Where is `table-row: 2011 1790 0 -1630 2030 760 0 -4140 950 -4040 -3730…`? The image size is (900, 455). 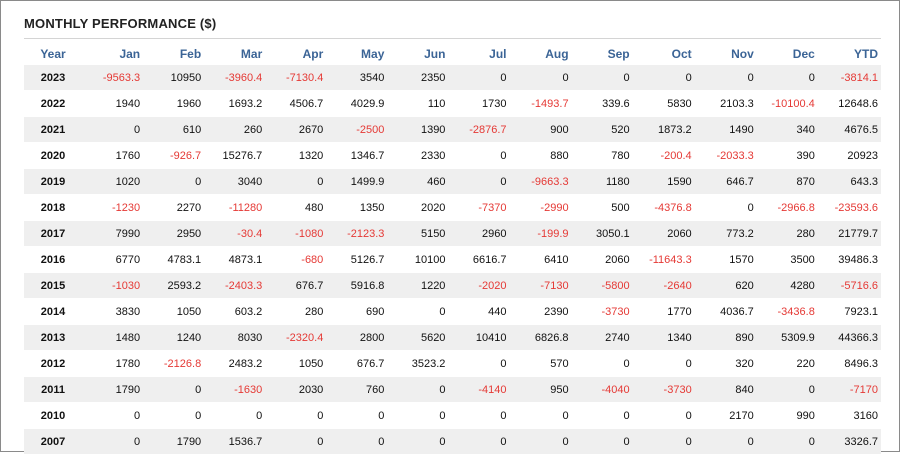
table-row: 2011 1790 0 -1630 2030 760 0 -4140 950 -4040 -3730… is located at coordinates (452, 389).